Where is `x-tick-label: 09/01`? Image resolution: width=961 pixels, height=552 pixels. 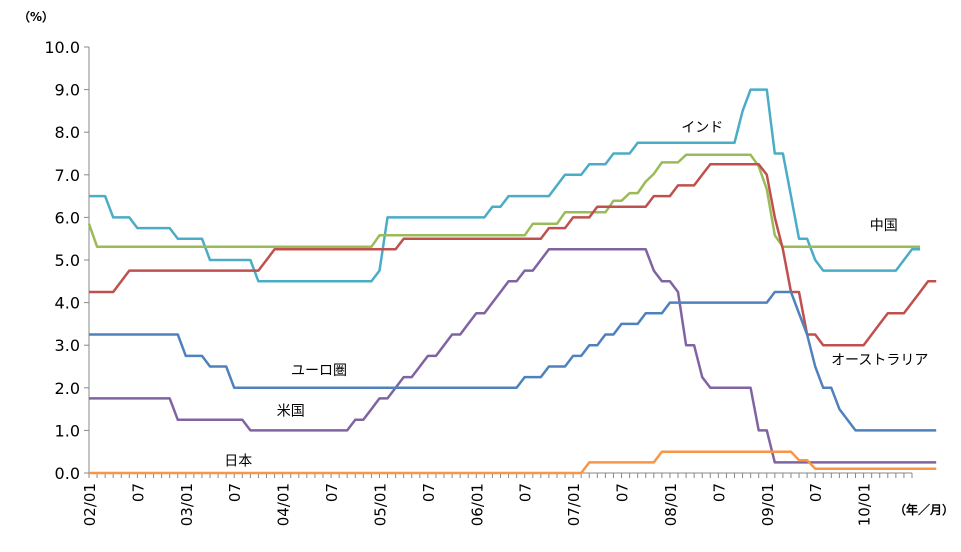
x-tick-label: 09/01 is located at coordinates (768, 504).